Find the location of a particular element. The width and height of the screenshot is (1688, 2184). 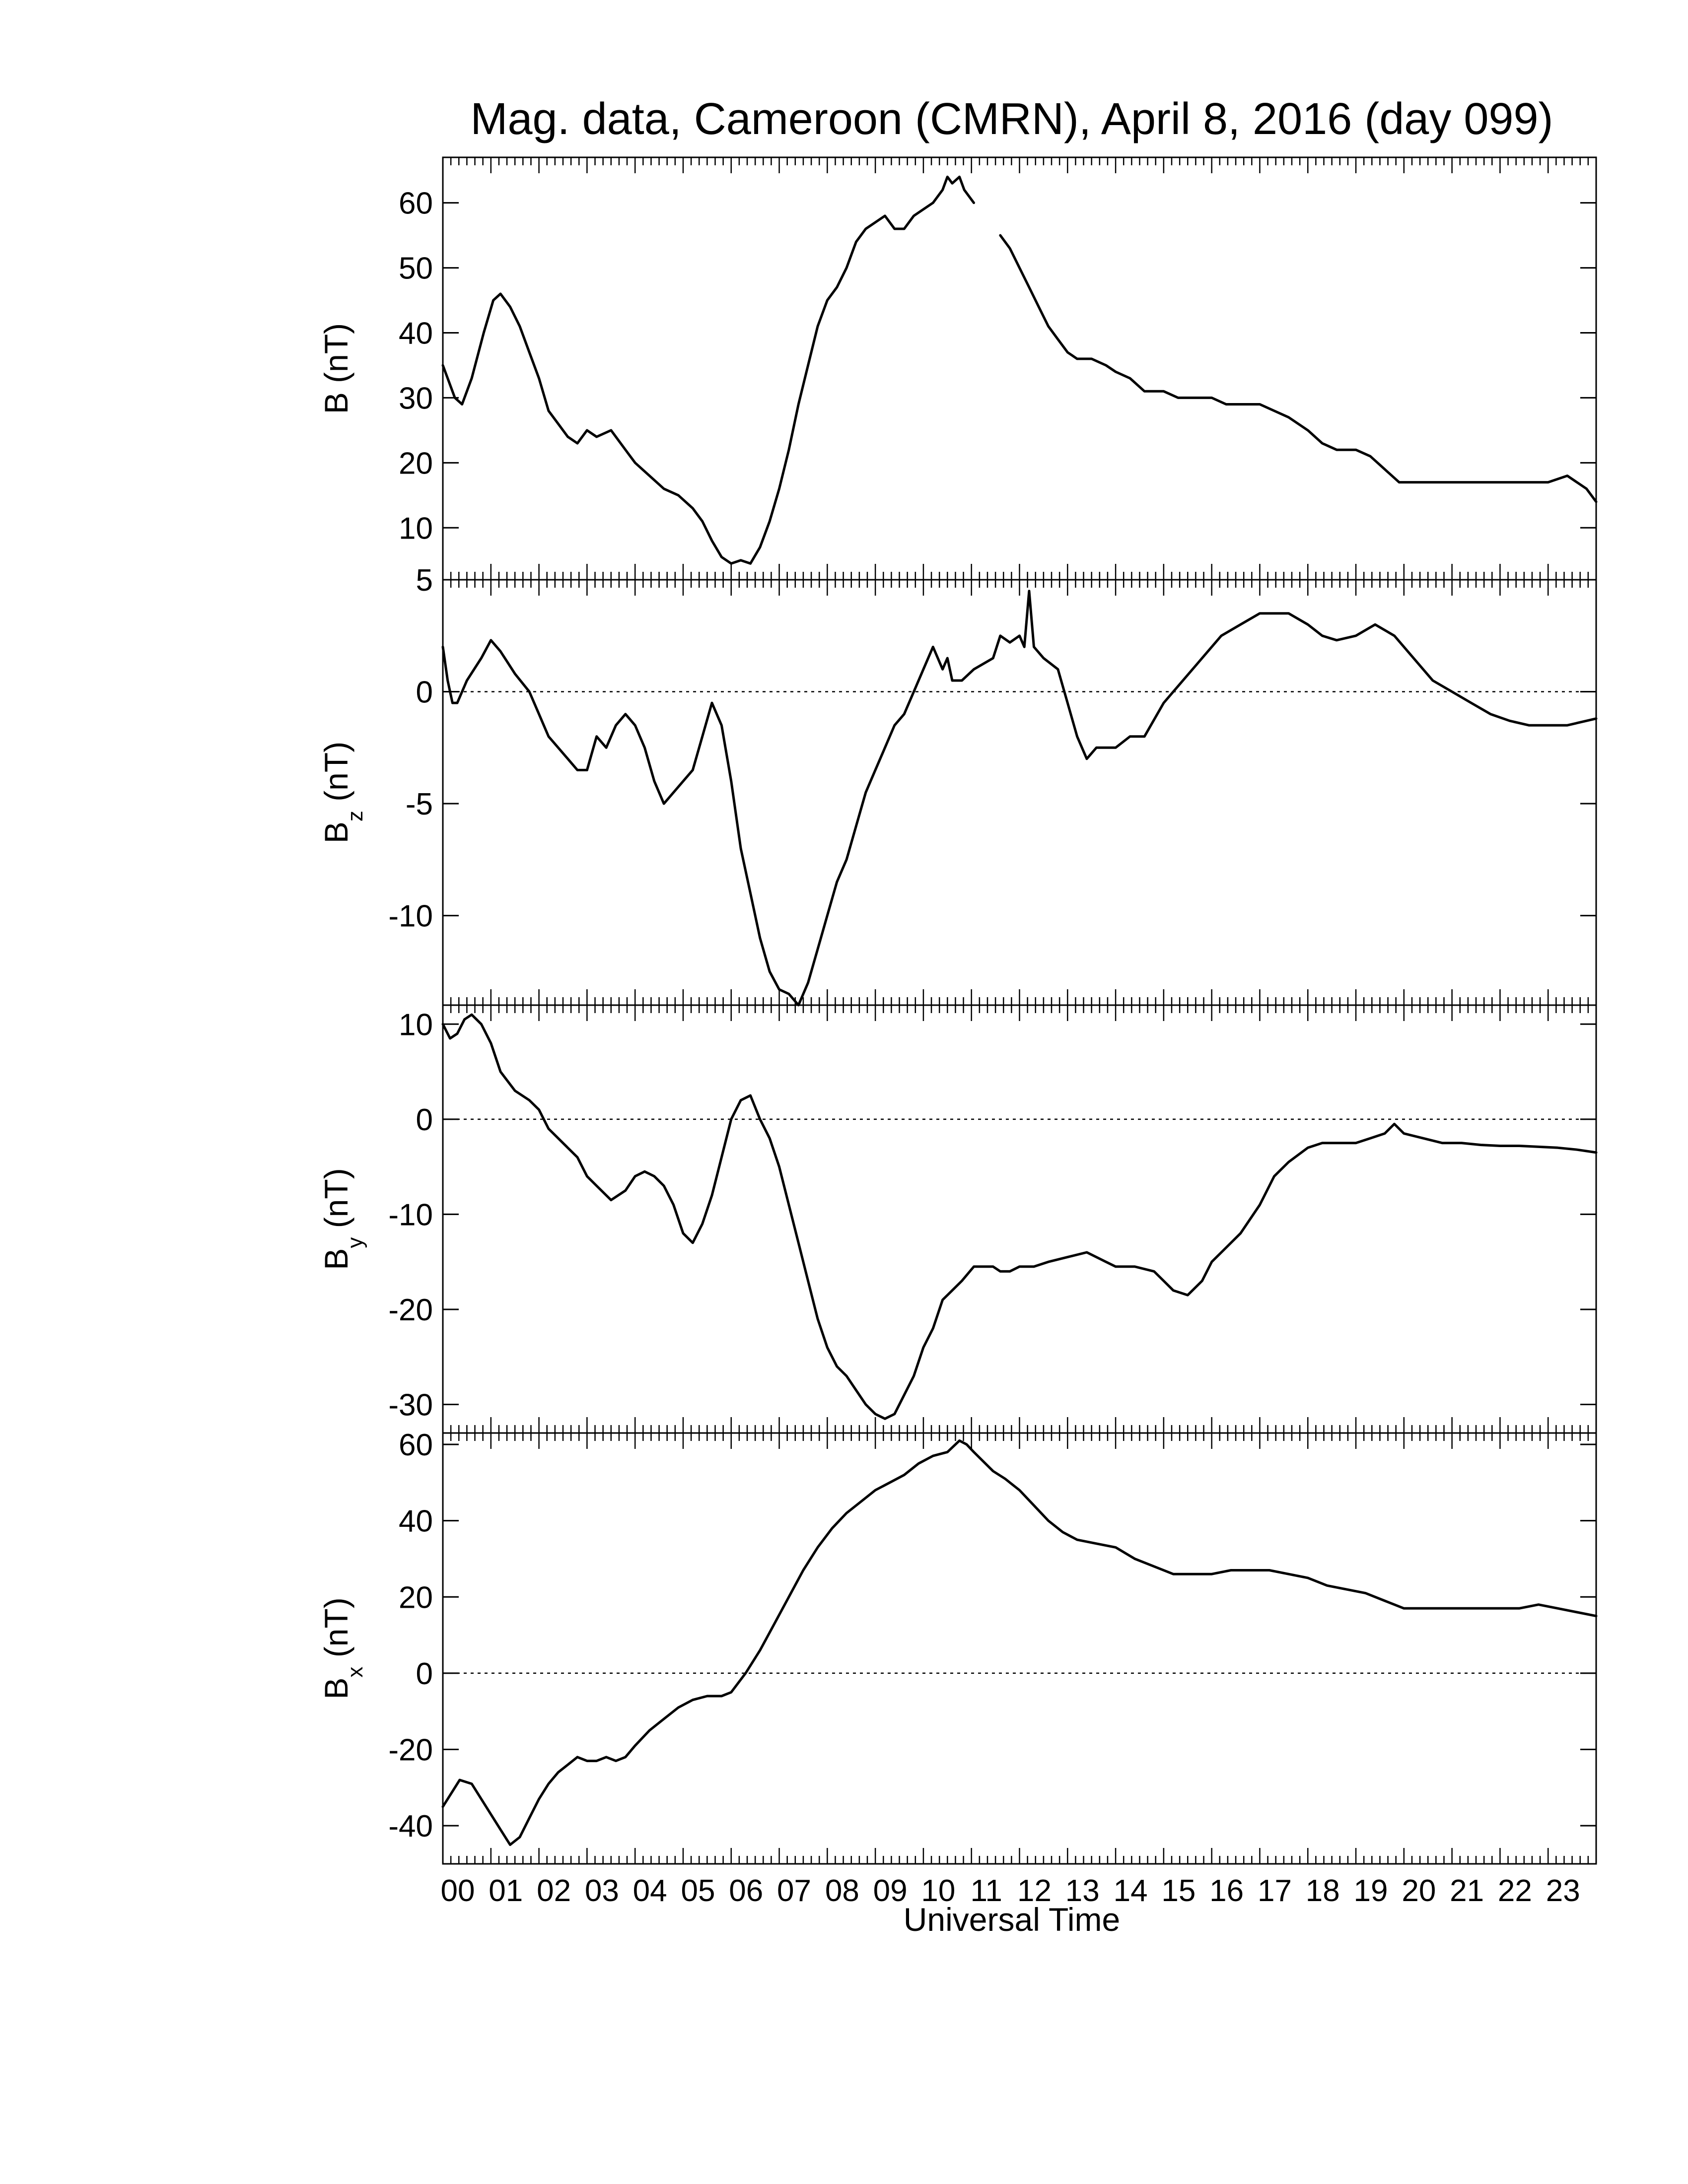

x-axis-label: Universal Time is located at coordinates (1012, 1919).